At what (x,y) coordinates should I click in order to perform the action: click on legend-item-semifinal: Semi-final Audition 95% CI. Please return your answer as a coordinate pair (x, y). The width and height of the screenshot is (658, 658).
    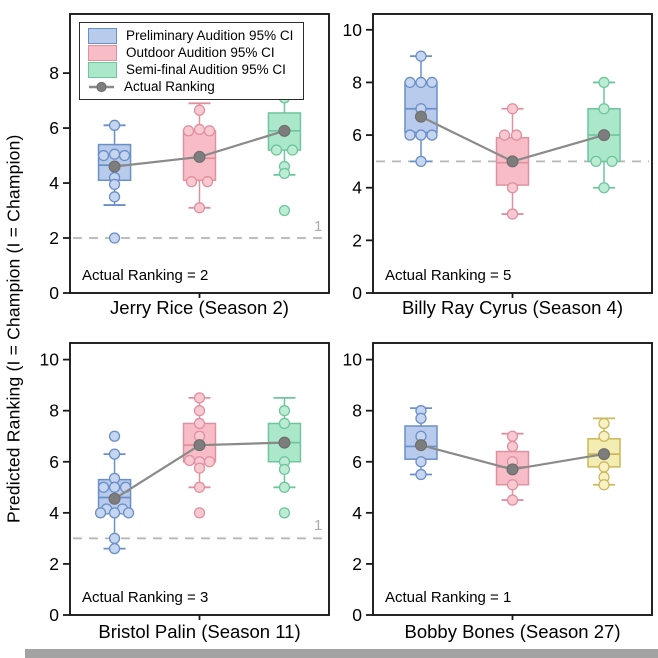
    Looking at the image, I should click on (190, 69).